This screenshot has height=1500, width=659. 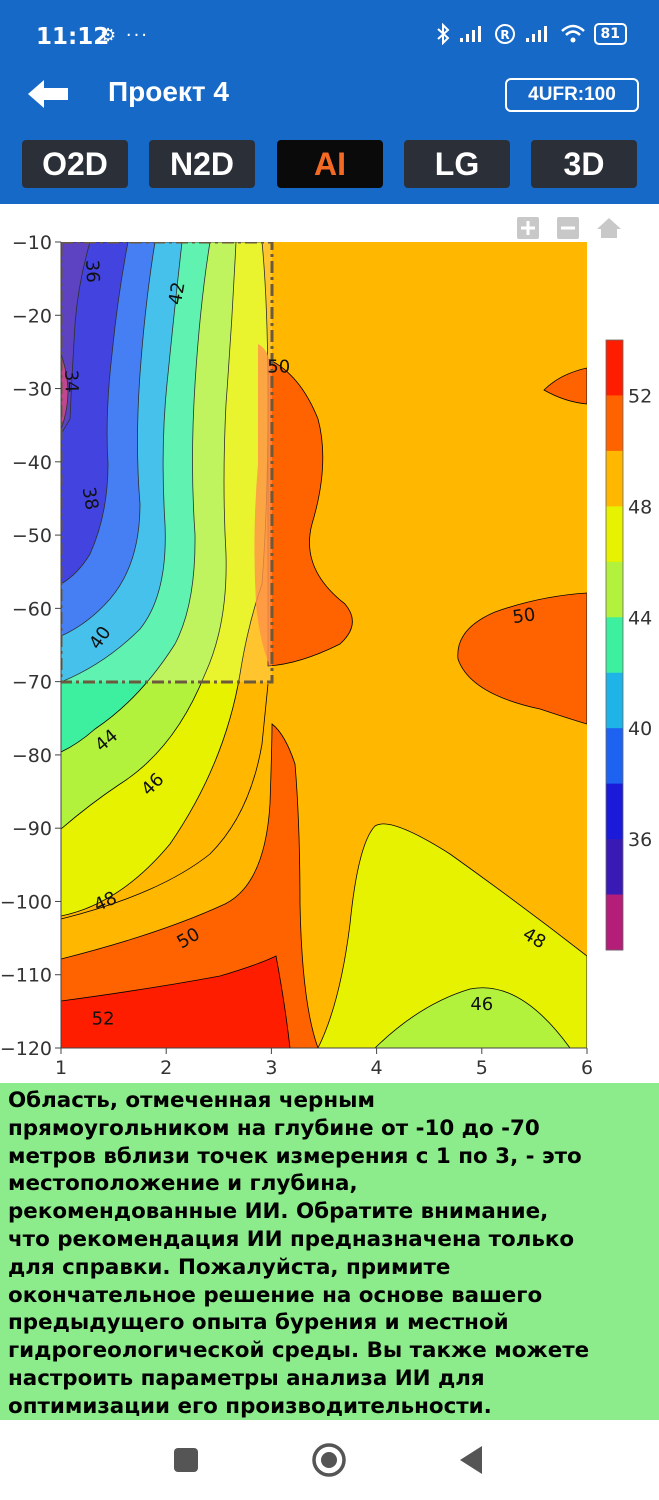 I want to click on y-tick-label: −30, so click(x=32, y=390).